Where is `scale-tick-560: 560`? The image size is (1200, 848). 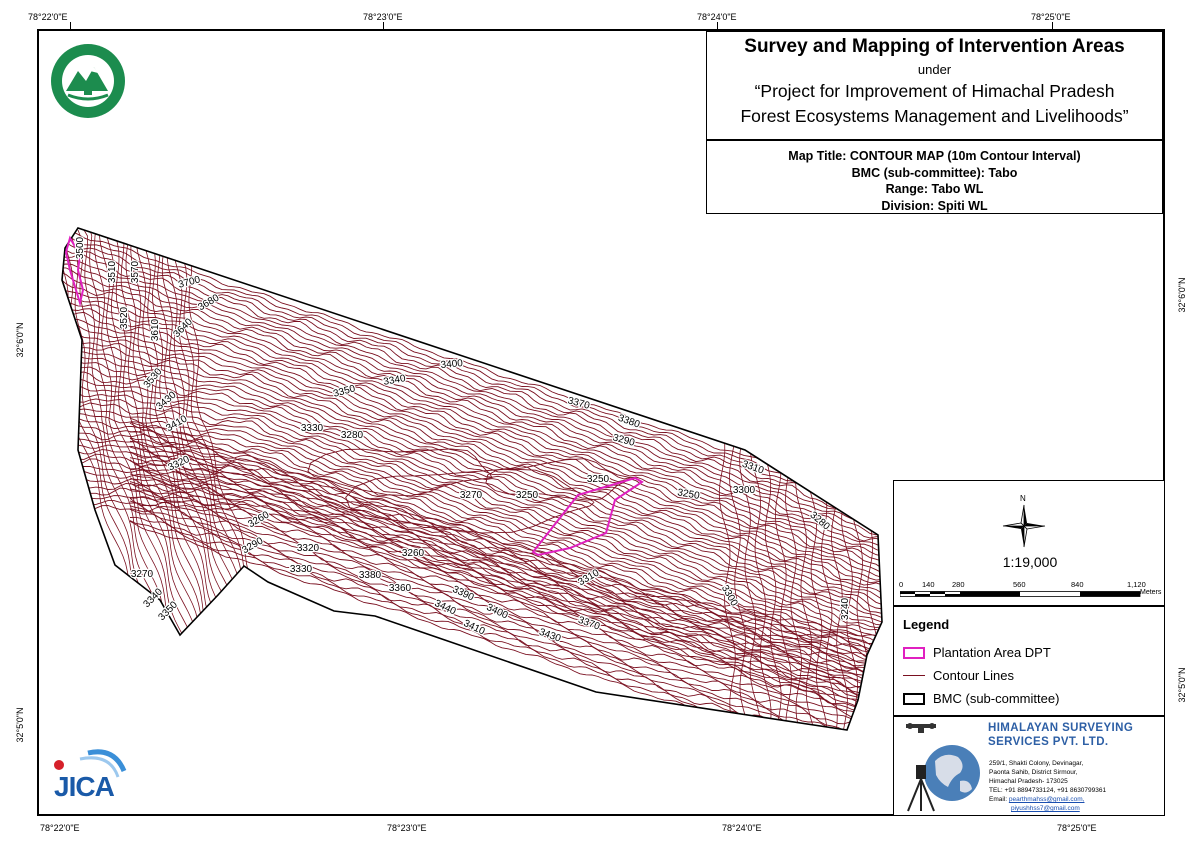 scale-tick-560: 560 is located at coordinates (1019, 584).